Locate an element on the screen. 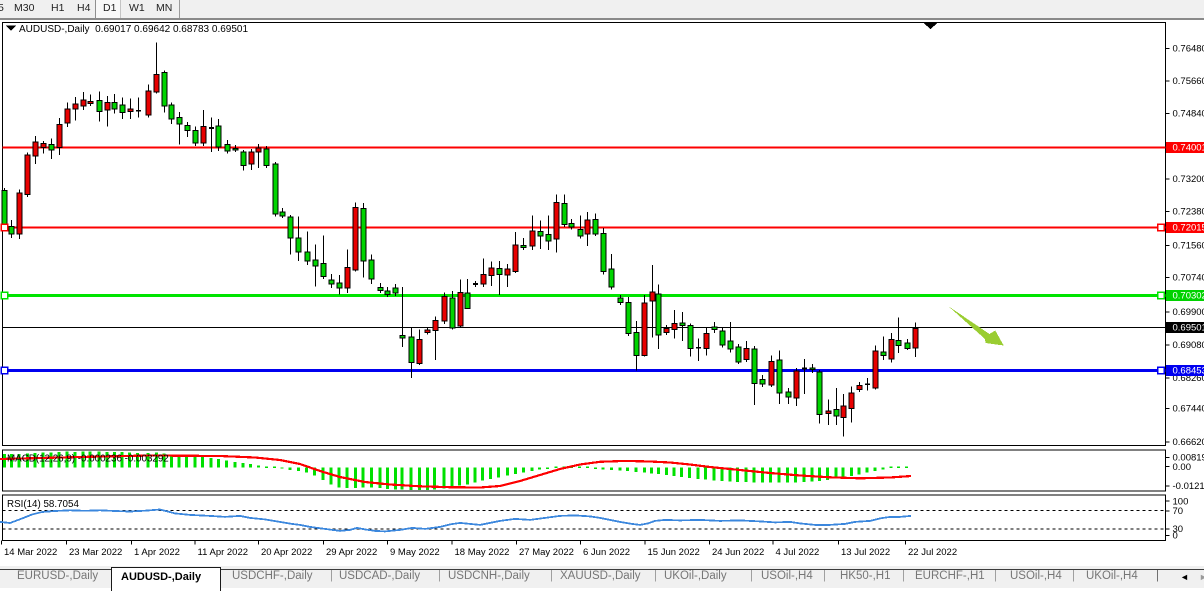 This screenshot has width=1204, height=591. svg-text: 4 Jul 2022 is located at coordinates (798, 552).